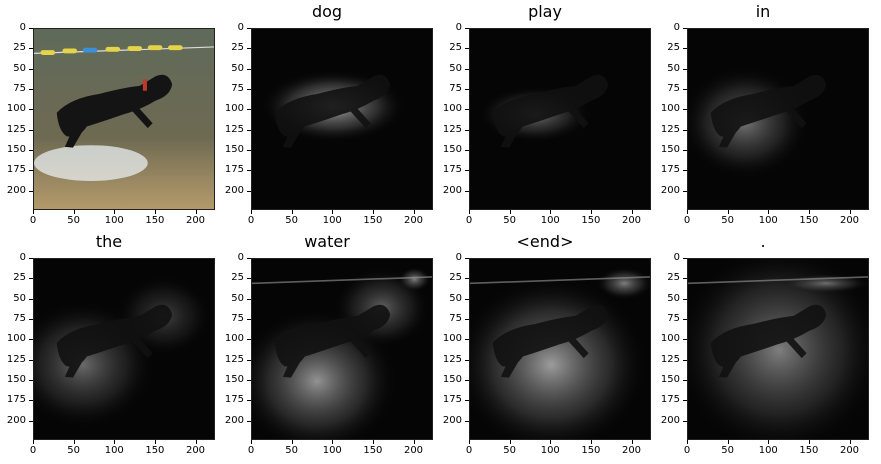  I want to click on subplot-panel: dog 0 25 50 75 100 125 150 175 200 0 50 100 150 200, so click(327, 118).